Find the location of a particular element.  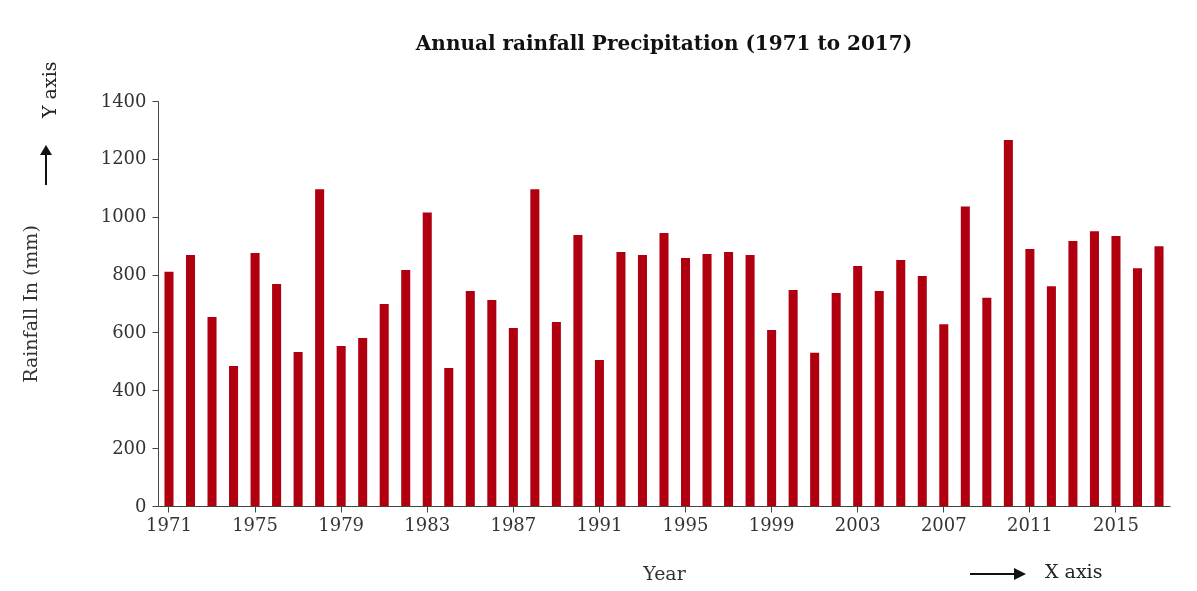

x-tick-label: 1987 is located at coordinates (513, 524).